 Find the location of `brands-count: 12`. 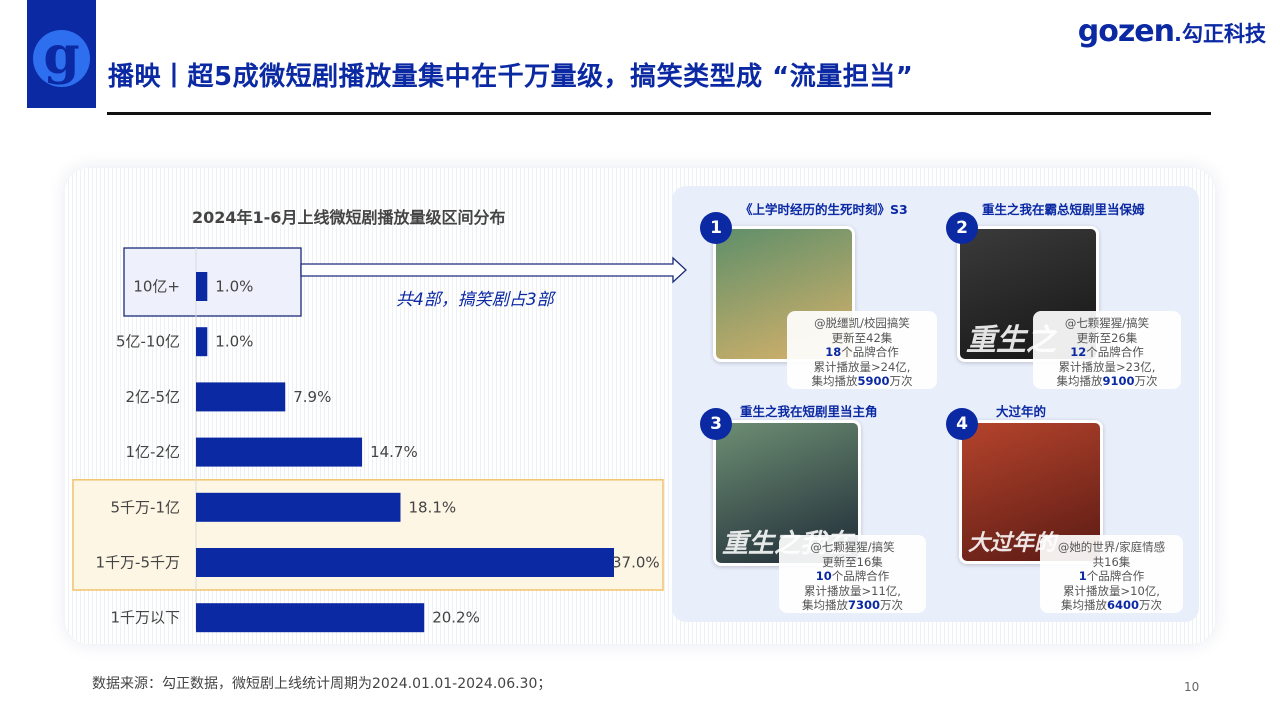

brands-count: 12 is located at coordinates (1078, 352).